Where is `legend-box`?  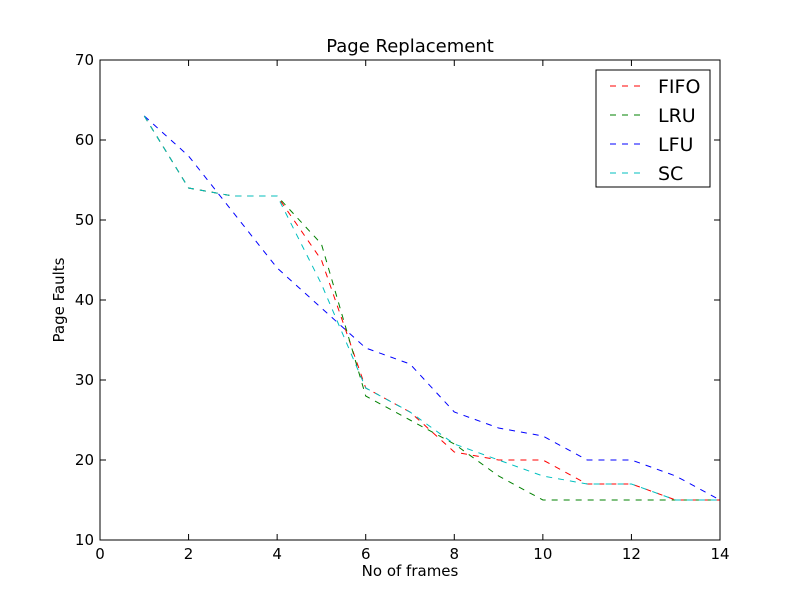
legend-box is located at coordinates (653, 128).